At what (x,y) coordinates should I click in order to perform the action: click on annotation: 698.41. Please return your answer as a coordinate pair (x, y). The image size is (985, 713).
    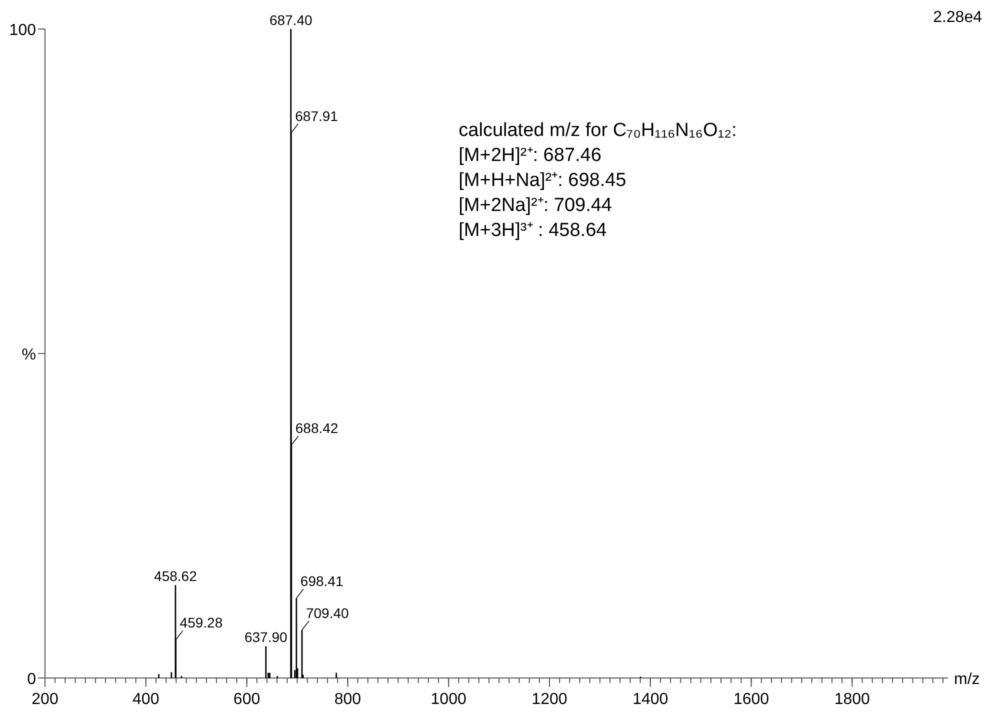
    Looking at the image, I should click on (322, 581).